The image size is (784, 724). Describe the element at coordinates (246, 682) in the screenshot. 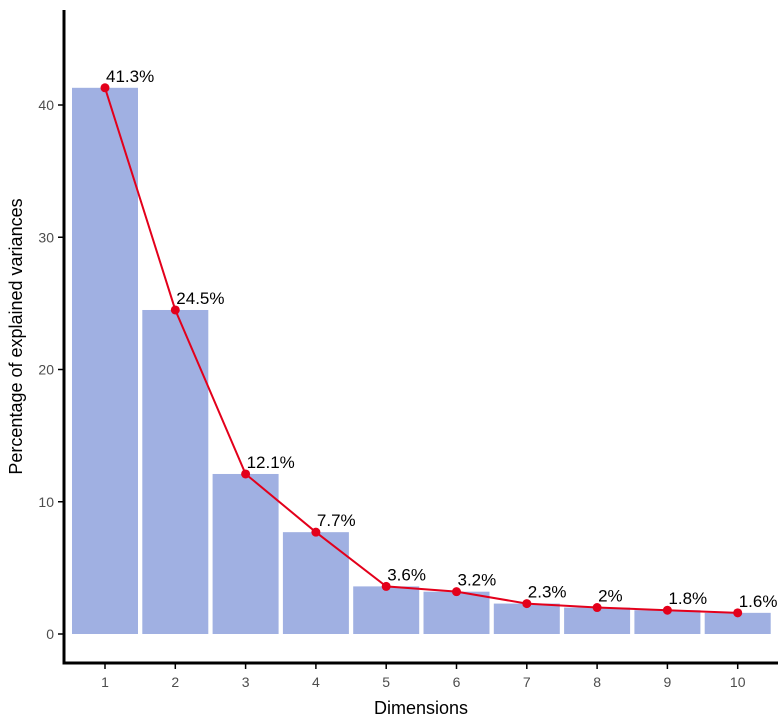

I see `x-tick-label: 3` at that location.